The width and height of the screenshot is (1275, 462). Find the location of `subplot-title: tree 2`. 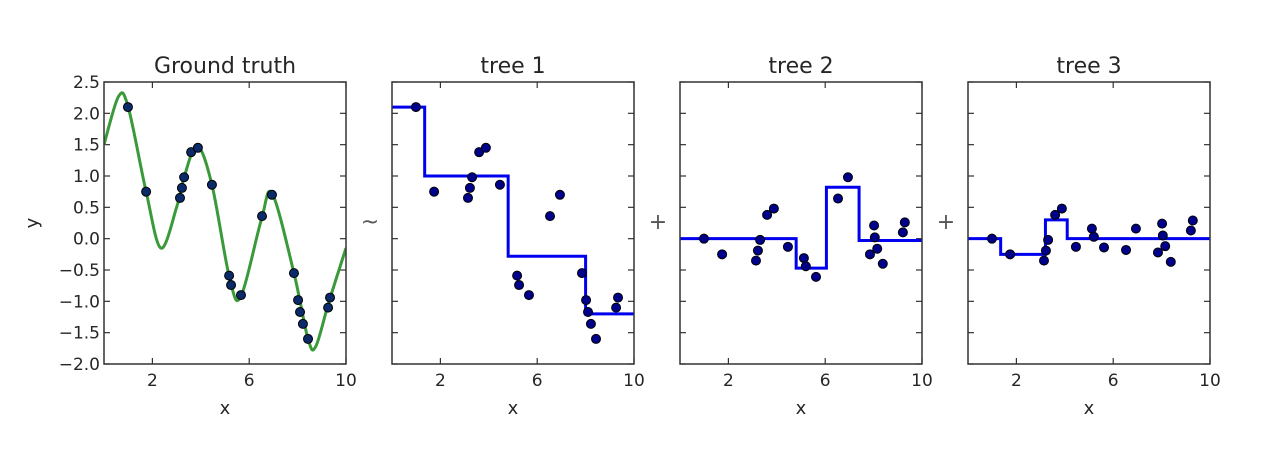

subplot-title: tree 2 is located at coordinates (800, 66).